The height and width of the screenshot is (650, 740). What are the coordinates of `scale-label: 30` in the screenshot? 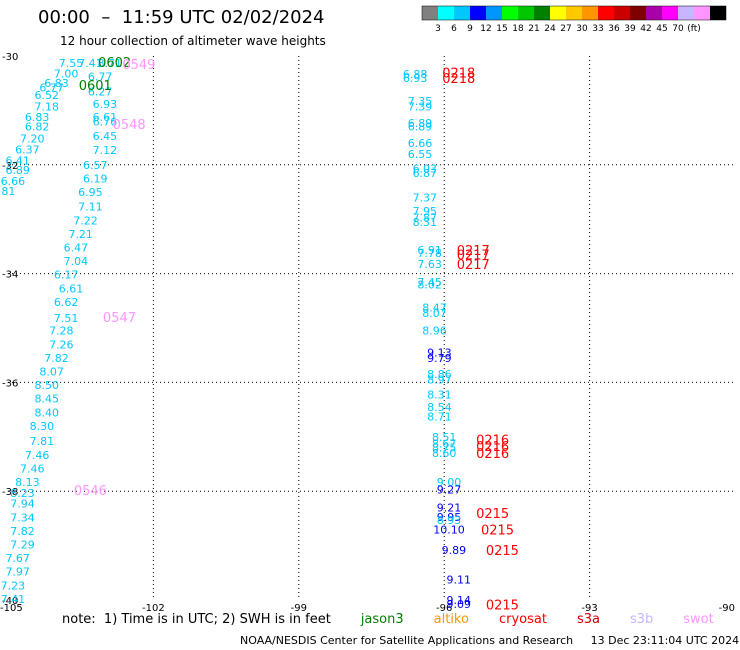 It's located at (582, 29).